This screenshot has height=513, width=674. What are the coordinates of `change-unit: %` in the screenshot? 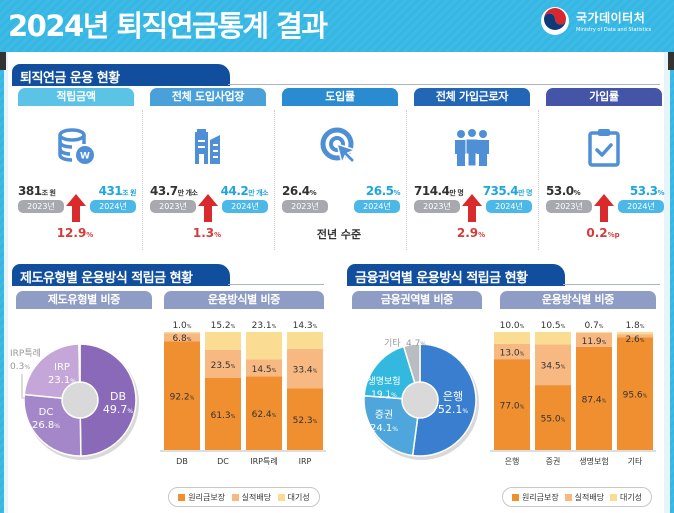 It's located at (482, 235).